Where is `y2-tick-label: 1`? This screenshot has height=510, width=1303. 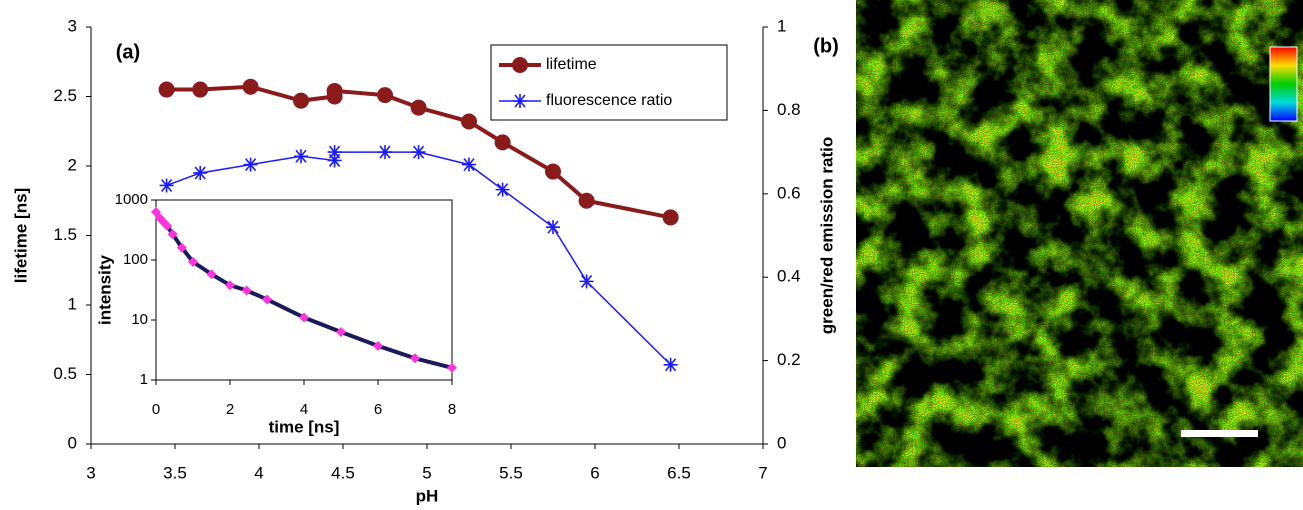
y2-tick-label: 1 is located at coordinates (781, 25).